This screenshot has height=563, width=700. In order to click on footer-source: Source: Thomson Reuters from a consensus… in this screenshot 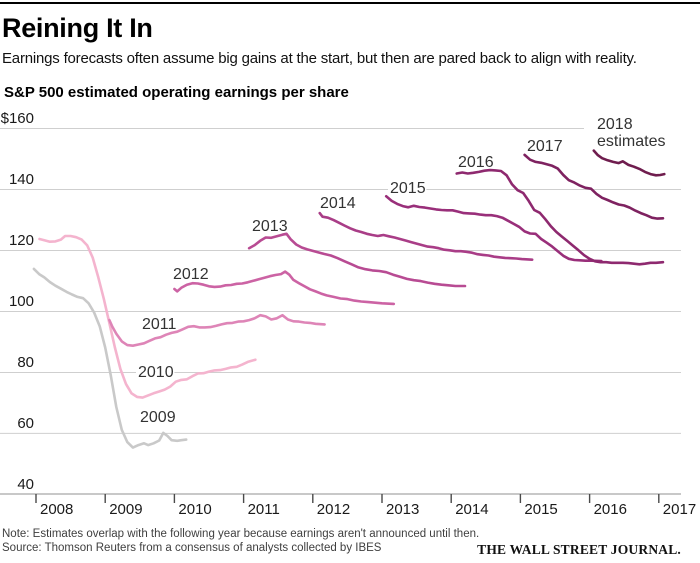, I will do `click(192, 548)`.